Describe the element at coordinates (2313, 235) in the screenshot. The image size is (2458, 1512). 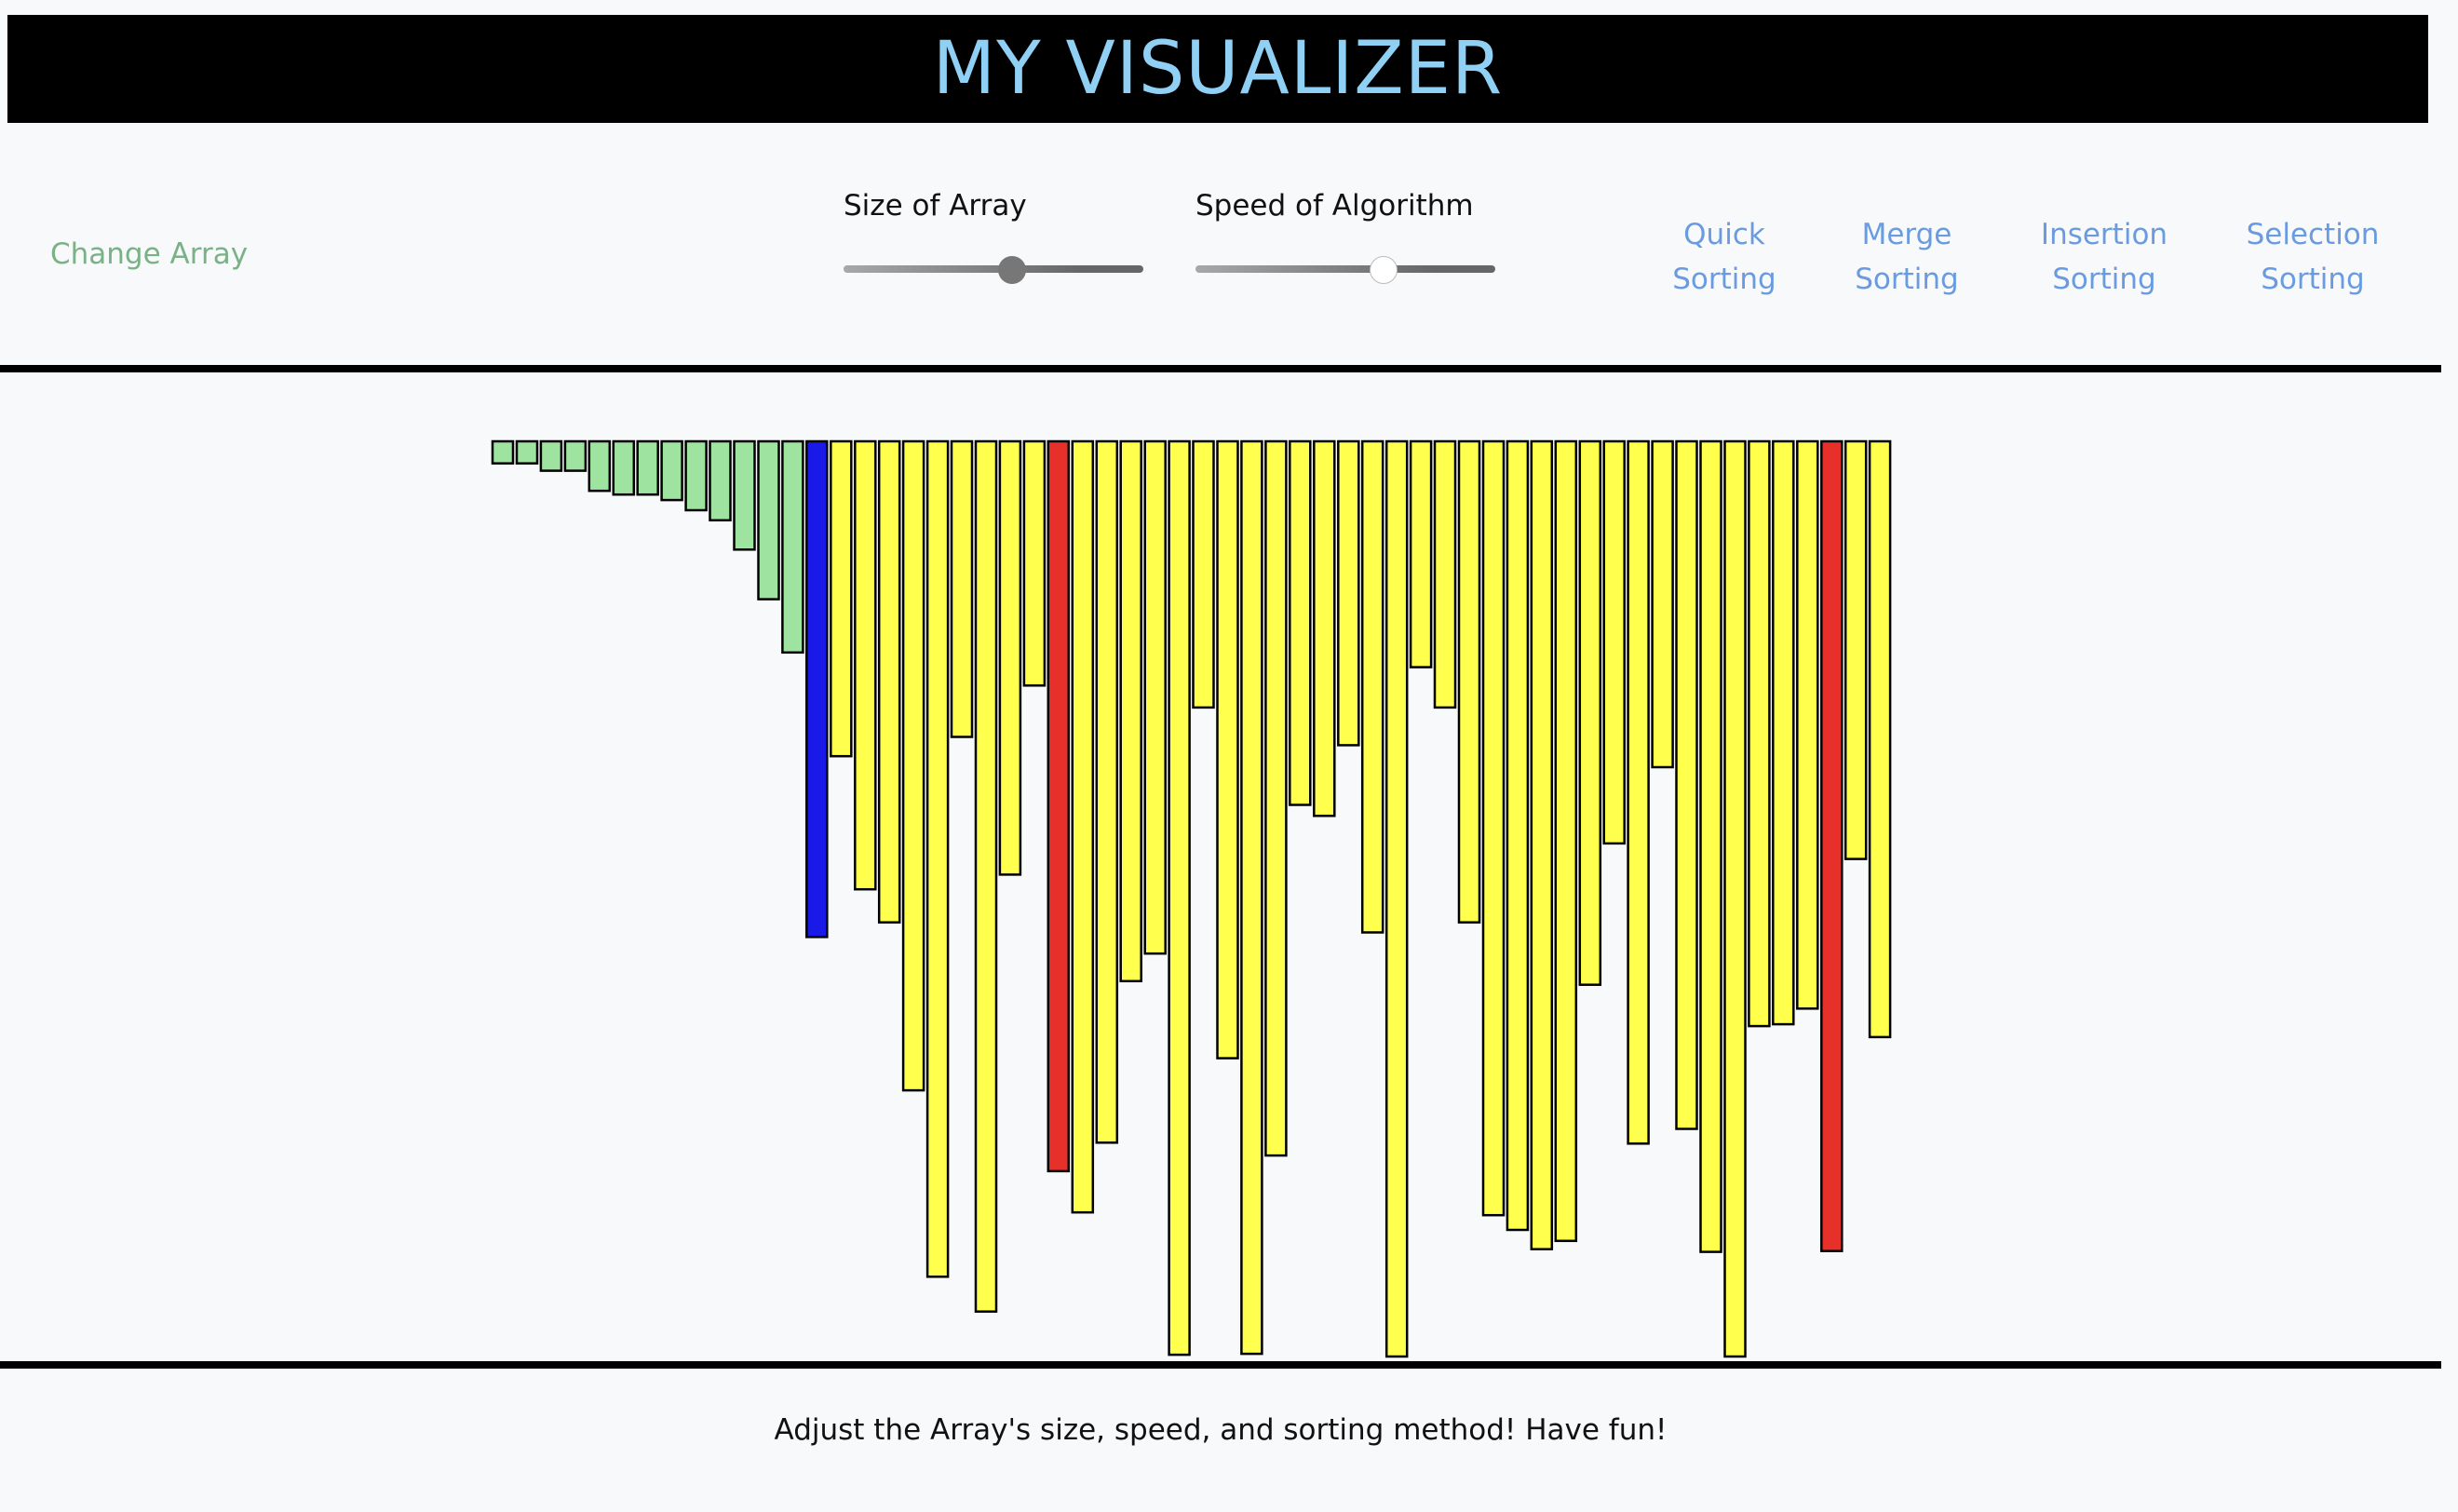
I see `selection-sort-label-1: Selection` at that location.